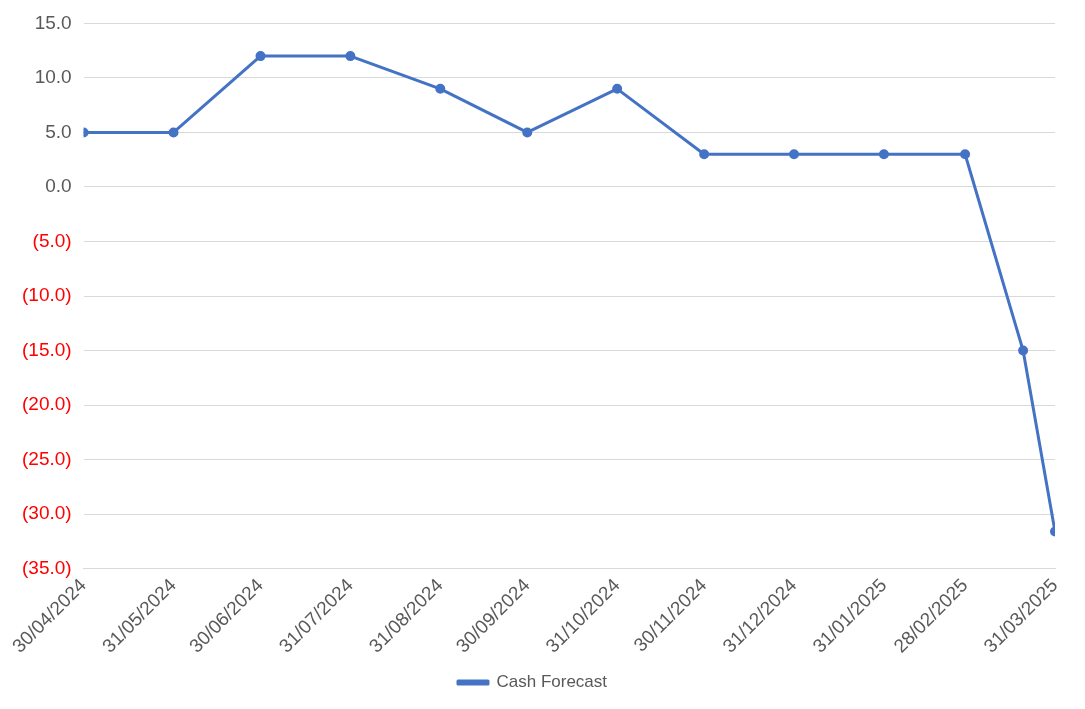  I want to click on y-tick-label: (25.0), so click(46, 458).